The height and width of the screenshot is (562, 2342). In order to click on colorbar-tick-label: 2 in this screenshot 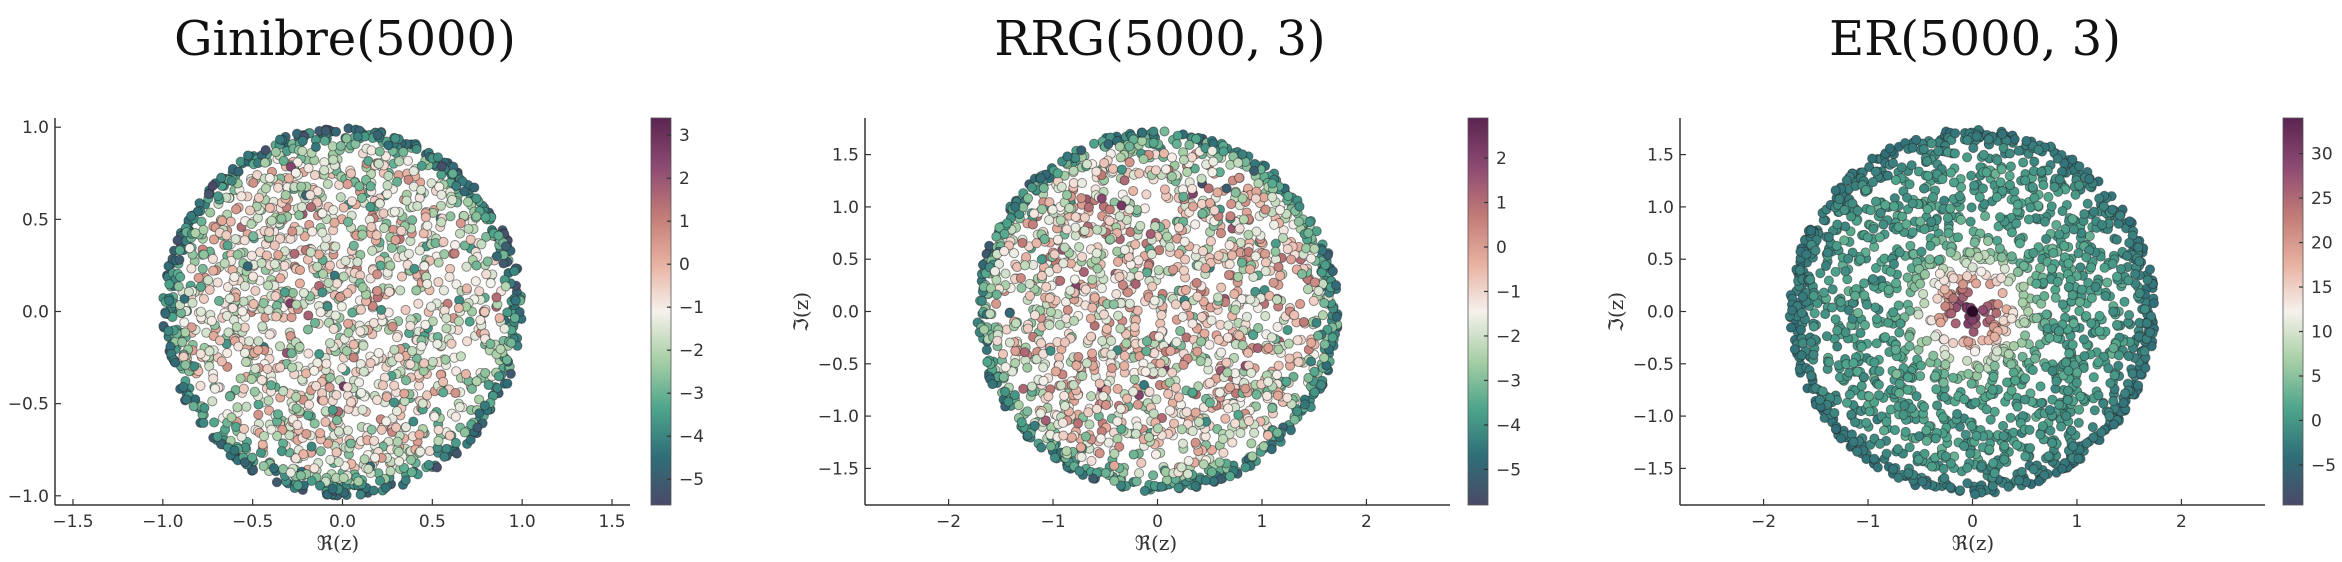, I will do `click(1501, 159)`.